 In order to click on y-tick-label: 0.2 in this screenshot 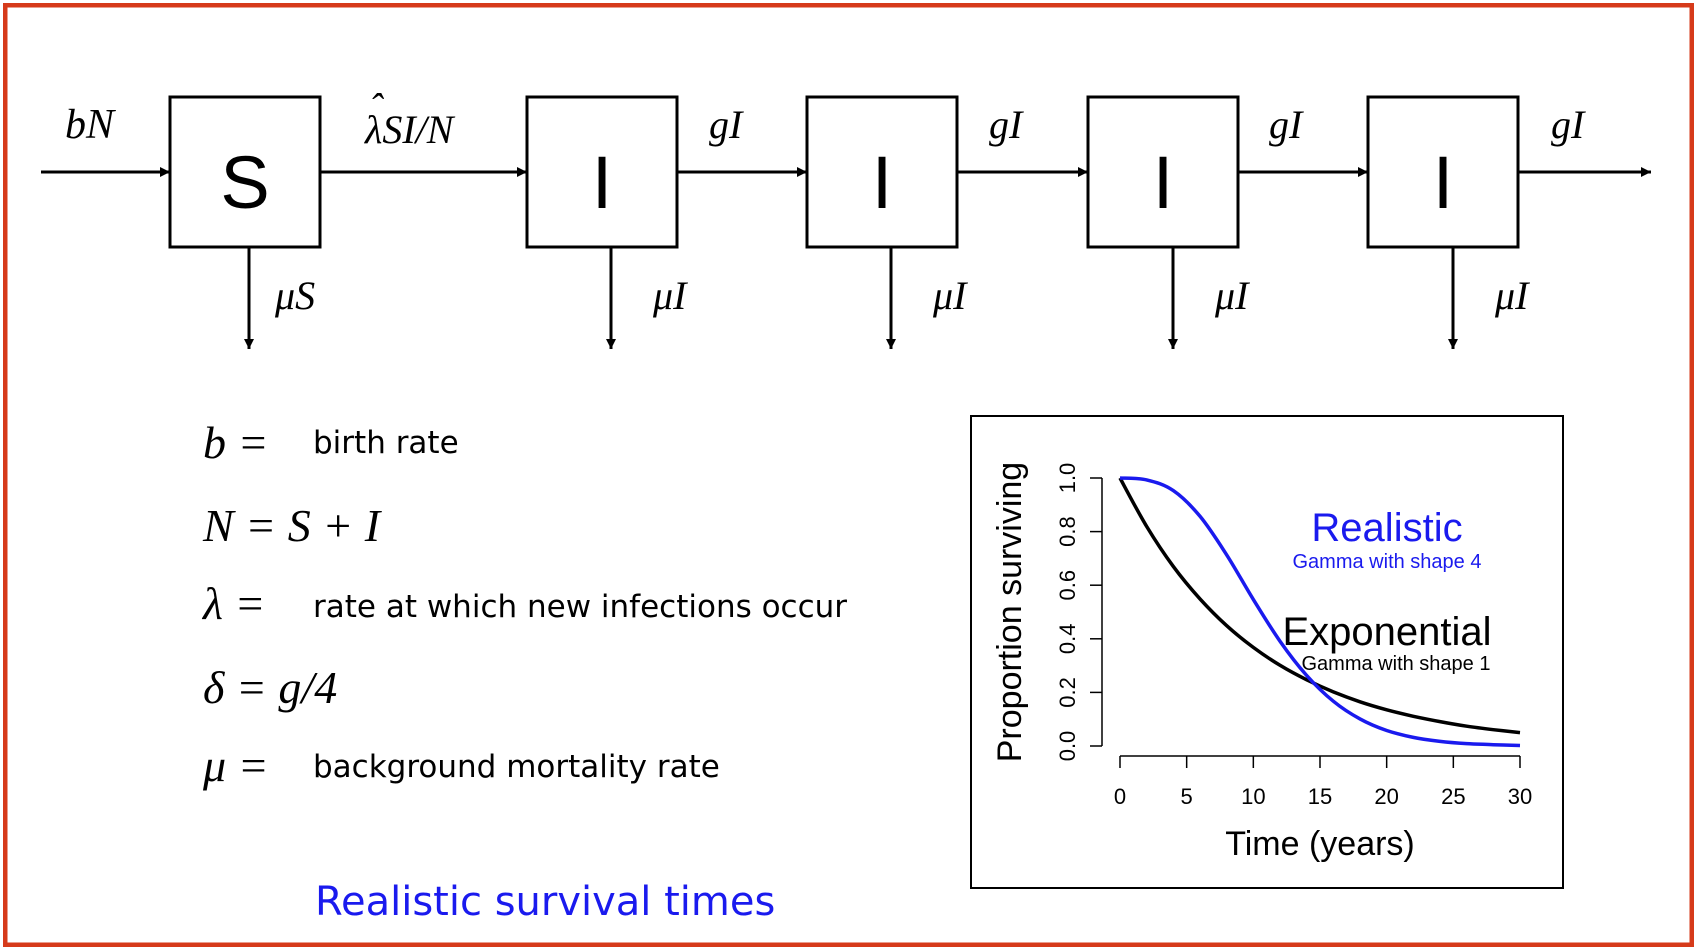, I will do `click(1067, 692)`.